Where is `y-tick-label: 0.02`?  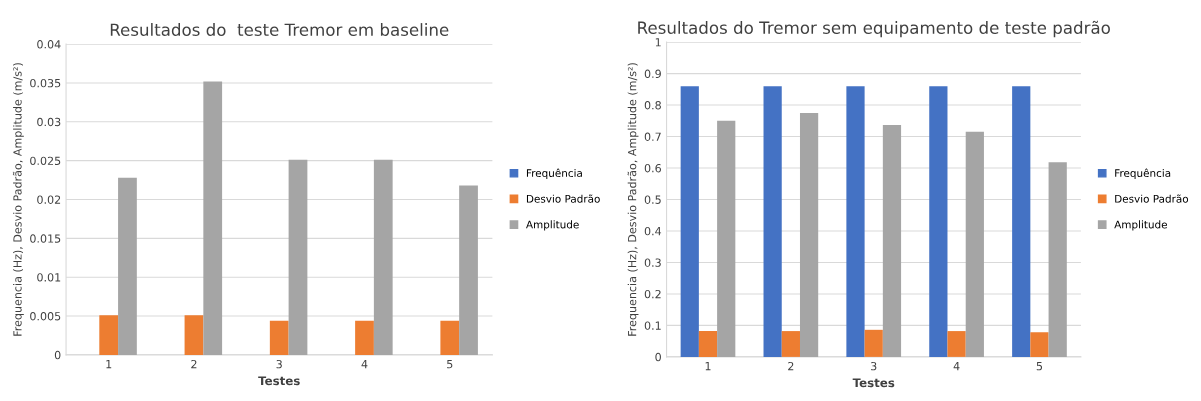 y-tick-label: 0.02 is located at coordinates (49, 199).